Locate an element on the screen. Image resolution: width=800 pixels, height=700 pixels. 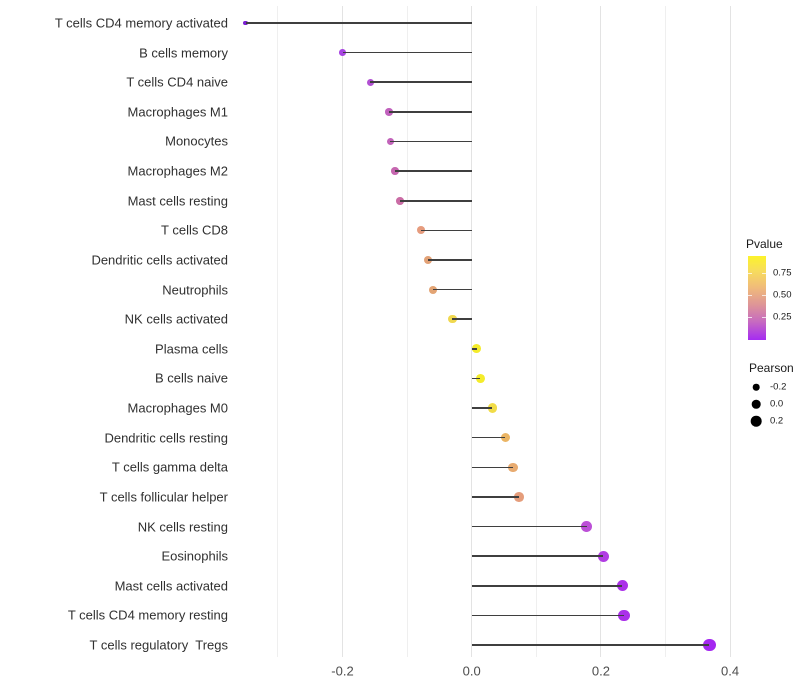
pvalue-tick-label: 0.75 is located at coordinates (782, 273).